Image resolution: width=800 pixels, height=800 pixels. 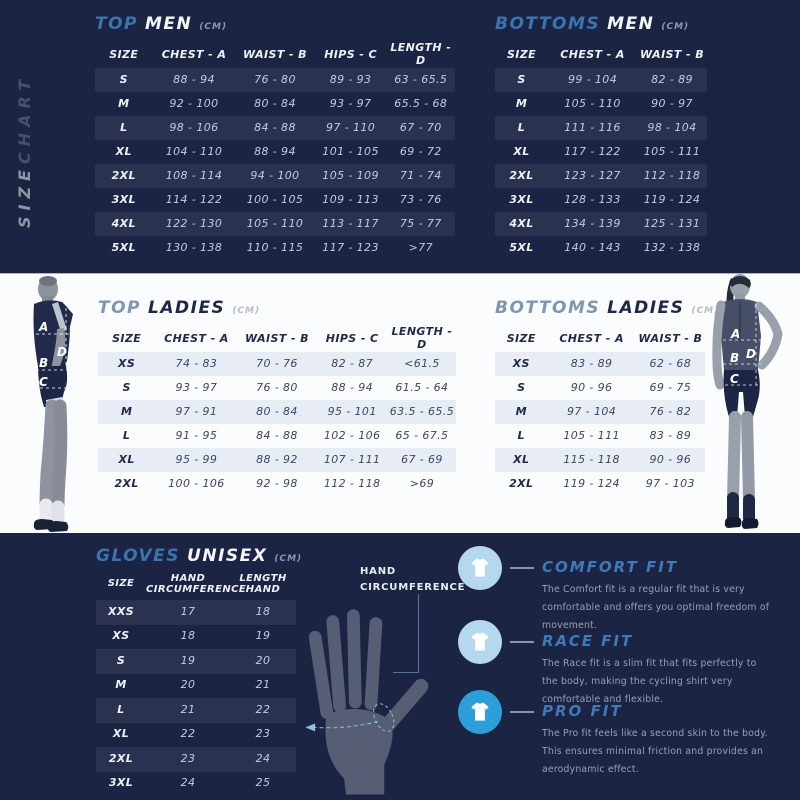 What do you see at coordinates (196, 483) in the screenshot?
I see `value-cell: 100 - 106` at bounding box center [196, 483].